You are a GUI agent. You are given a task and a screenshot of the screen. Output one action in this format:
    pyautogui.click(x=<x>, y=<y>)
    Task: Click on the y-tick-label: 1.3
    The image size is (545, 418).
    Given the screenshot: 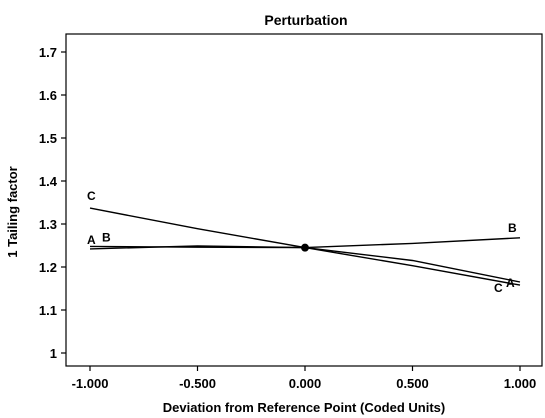 What is the action you would take?
    pyautogui.click(x=48, y=224)
    